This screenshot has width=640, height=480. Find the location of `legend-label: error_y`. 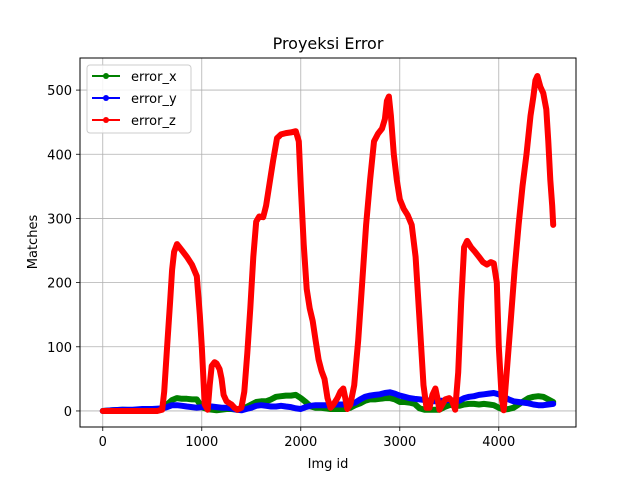

legend-label: error_y is located at coordinates (154, 99).